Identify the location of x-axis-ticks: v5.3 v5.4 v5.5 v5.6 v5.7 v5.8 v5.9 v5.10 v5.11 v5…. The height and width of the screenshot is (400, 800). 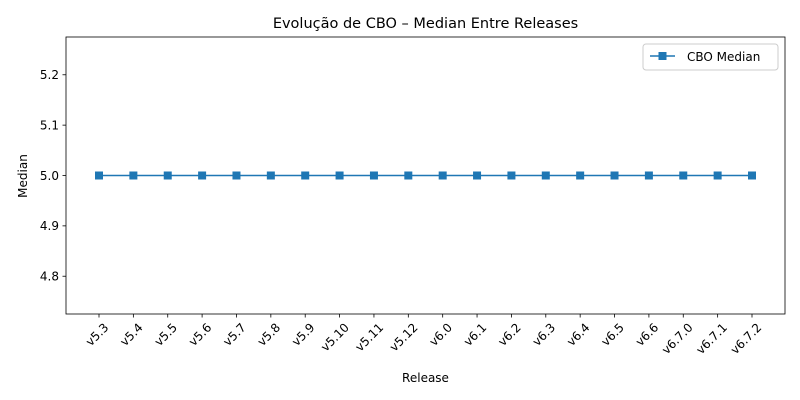
(423, 335).